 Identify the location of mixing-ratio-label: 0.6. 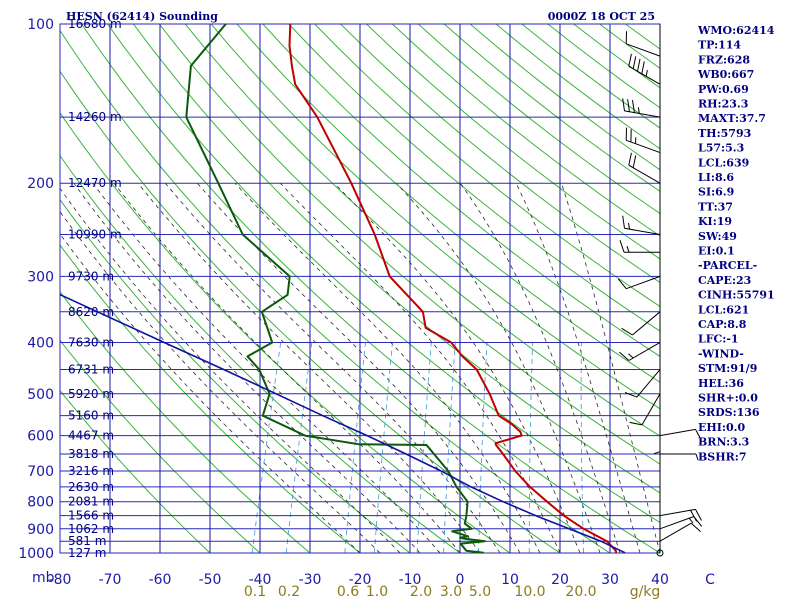
(348, 592).